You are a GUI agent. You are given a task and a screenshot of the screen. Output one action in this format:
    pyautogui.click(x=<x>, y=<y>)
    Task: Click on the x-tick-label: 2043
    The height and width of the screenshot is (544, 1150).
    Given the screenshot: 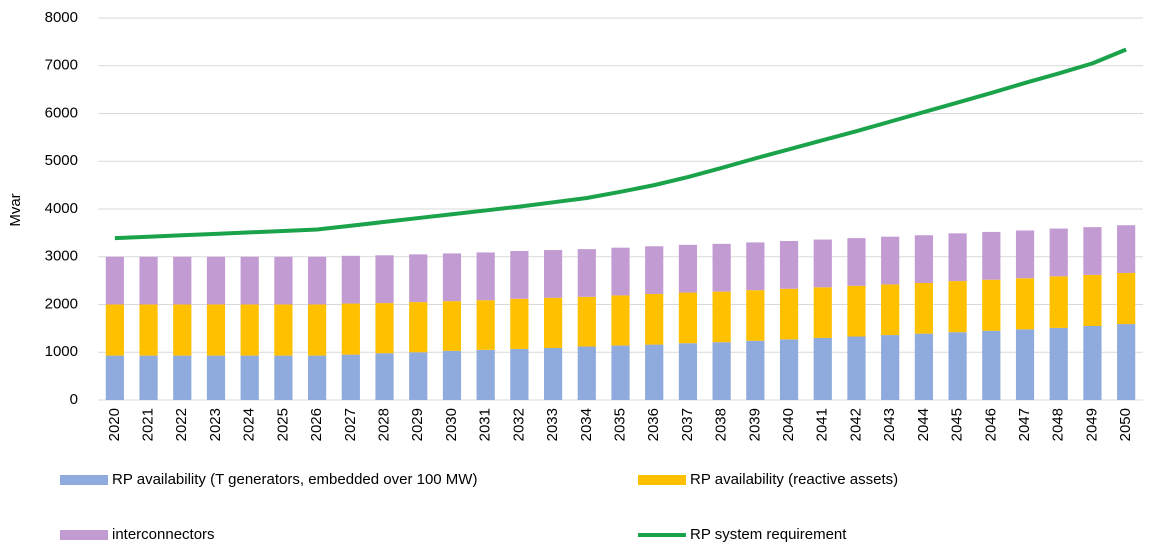 What is the action you would take?
    pyautogui.click(x=889, y=424)
    